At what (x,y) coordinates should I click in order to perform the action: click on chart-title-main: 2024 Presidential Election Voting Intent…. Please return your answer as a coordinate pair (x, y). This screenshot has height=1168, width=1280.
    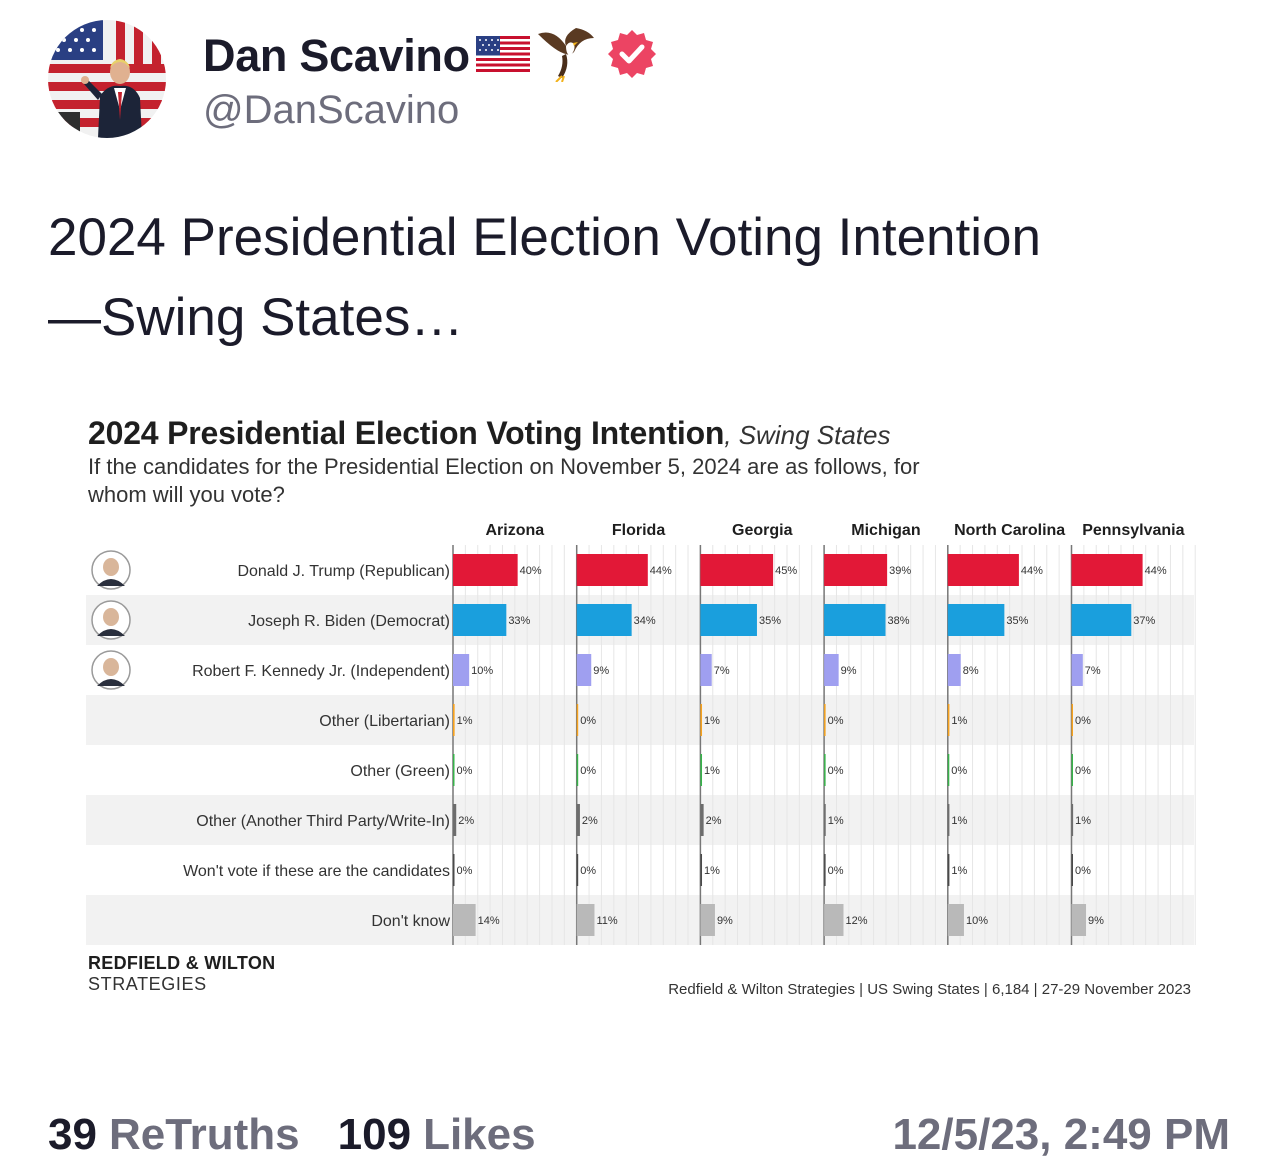
    Looking at the image, I should click on (406, 433).